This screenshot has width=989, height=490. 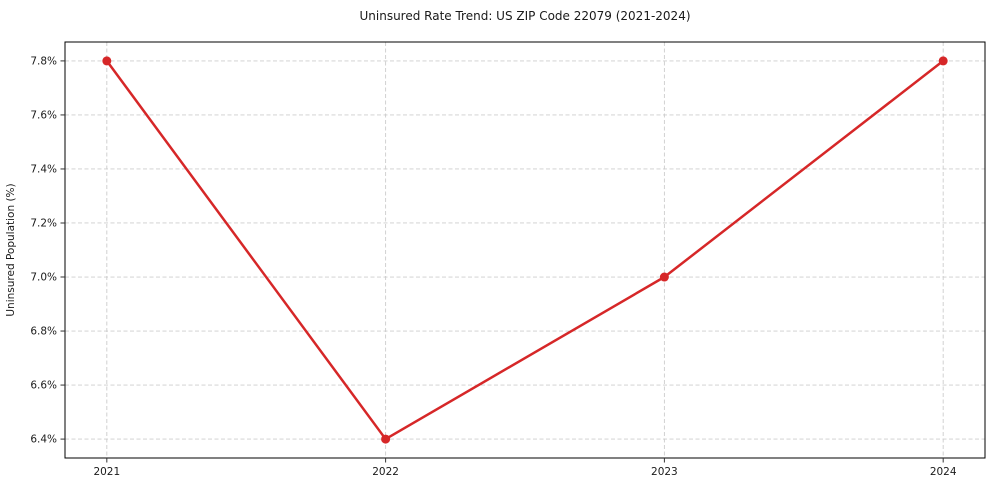 What do you see at coordinates (43, 386) in the screenshot?
I see `y-tick-label: 6.6%` at bounding box center [43, 386].